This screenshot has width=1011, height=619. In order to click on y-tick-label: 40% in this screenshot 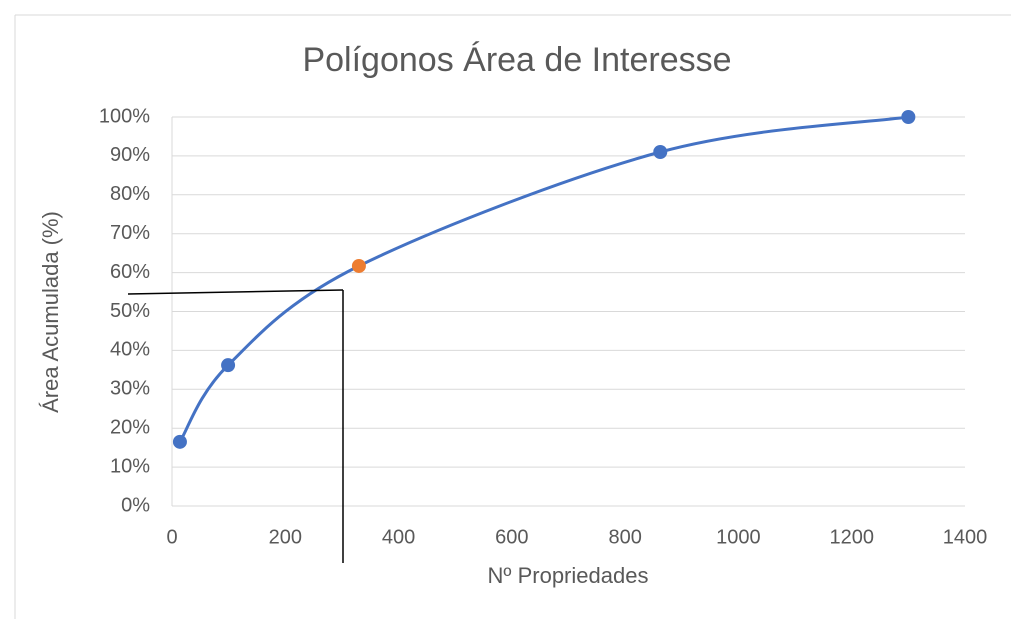, I will do `click(130, 350)`.